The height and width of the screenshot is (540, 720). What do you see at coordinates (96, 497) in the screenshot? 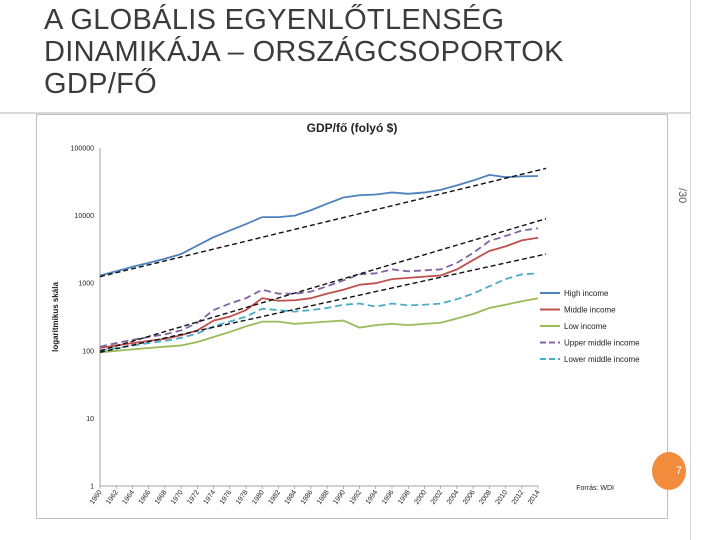
I see `x-tick-label: 1960` at bounding box center [96, 497].